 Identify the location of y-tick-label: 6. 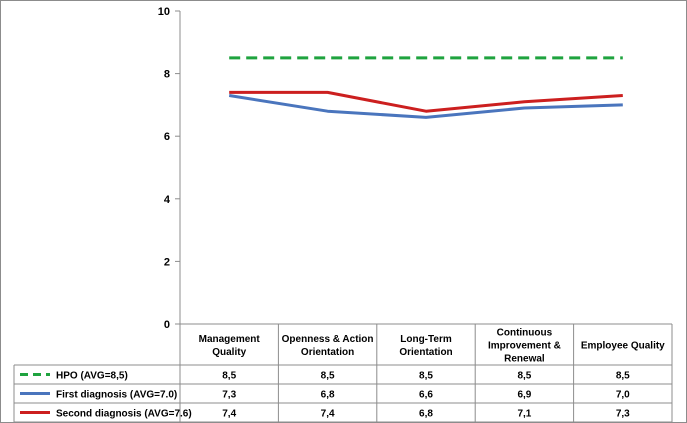
(167, 137).